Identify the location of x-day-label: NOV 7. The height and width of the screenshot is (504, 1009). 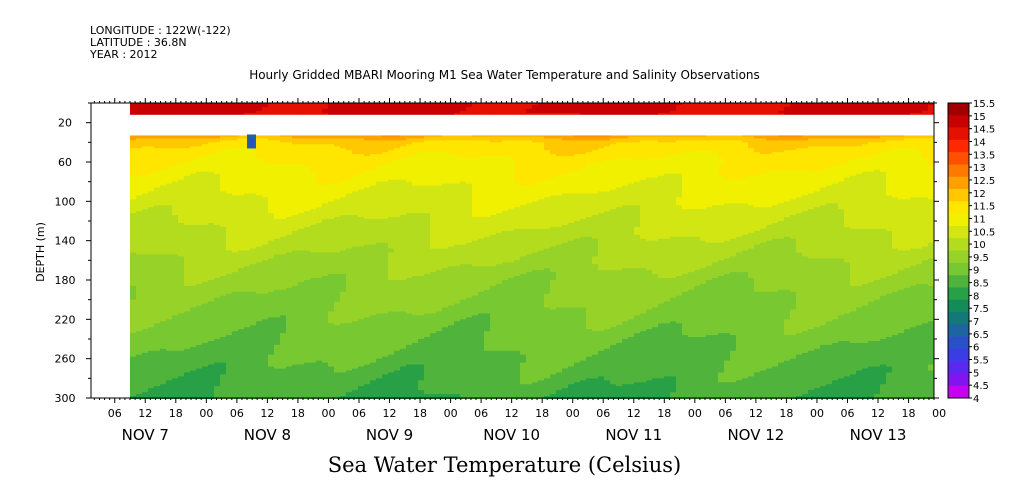
(145, 435).